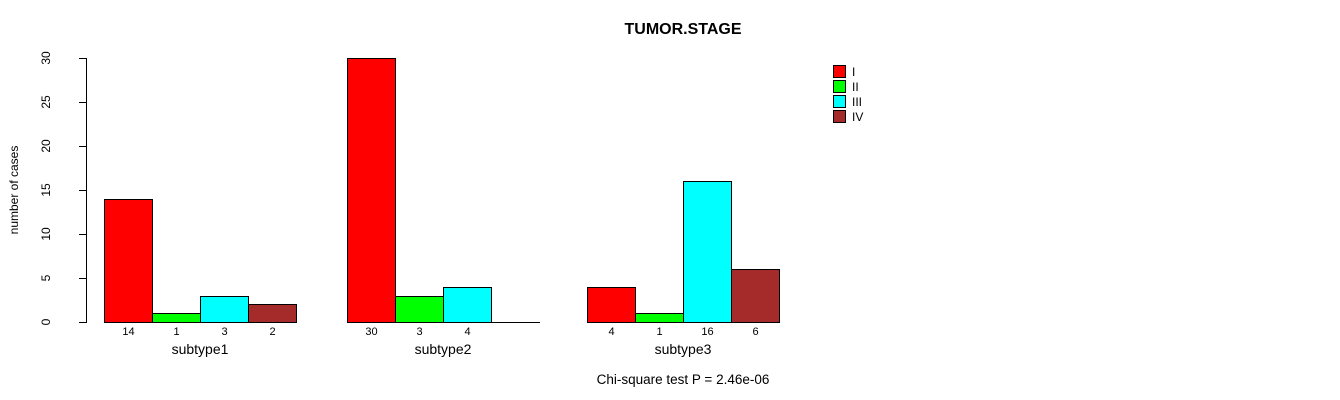 This screenshot has height=400, width=1340. I want to click on bar-subtype2-stage-I, so click(371, 190).